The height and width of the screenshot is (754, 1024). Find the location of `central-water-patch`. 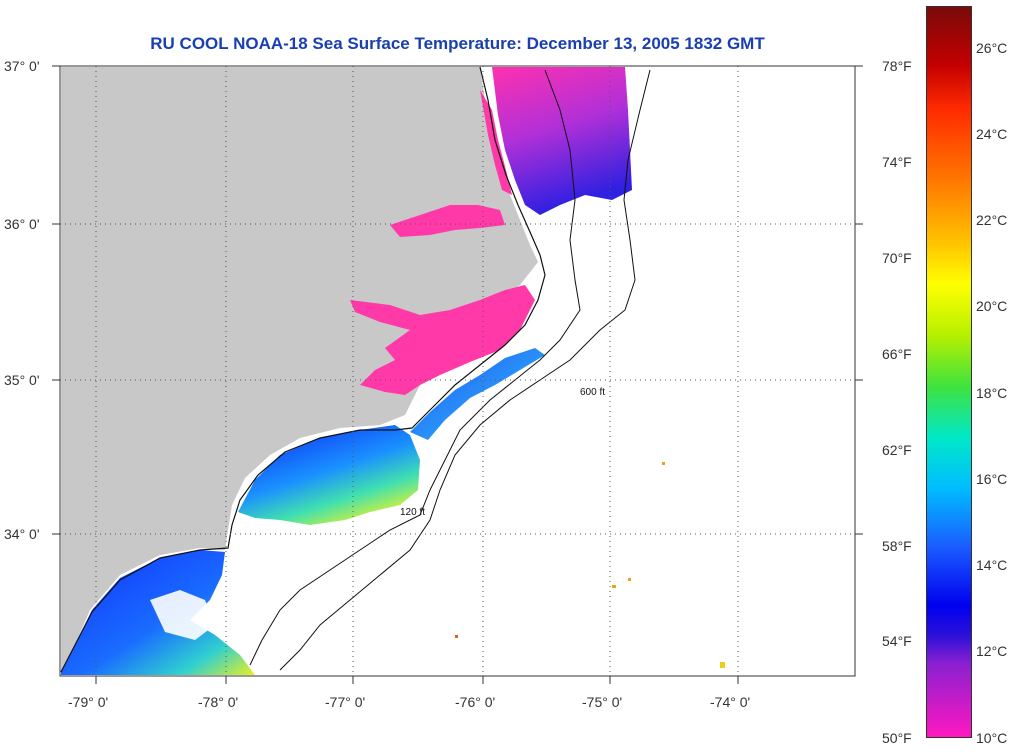

central-water-patch is located at coordinates (329, 475).